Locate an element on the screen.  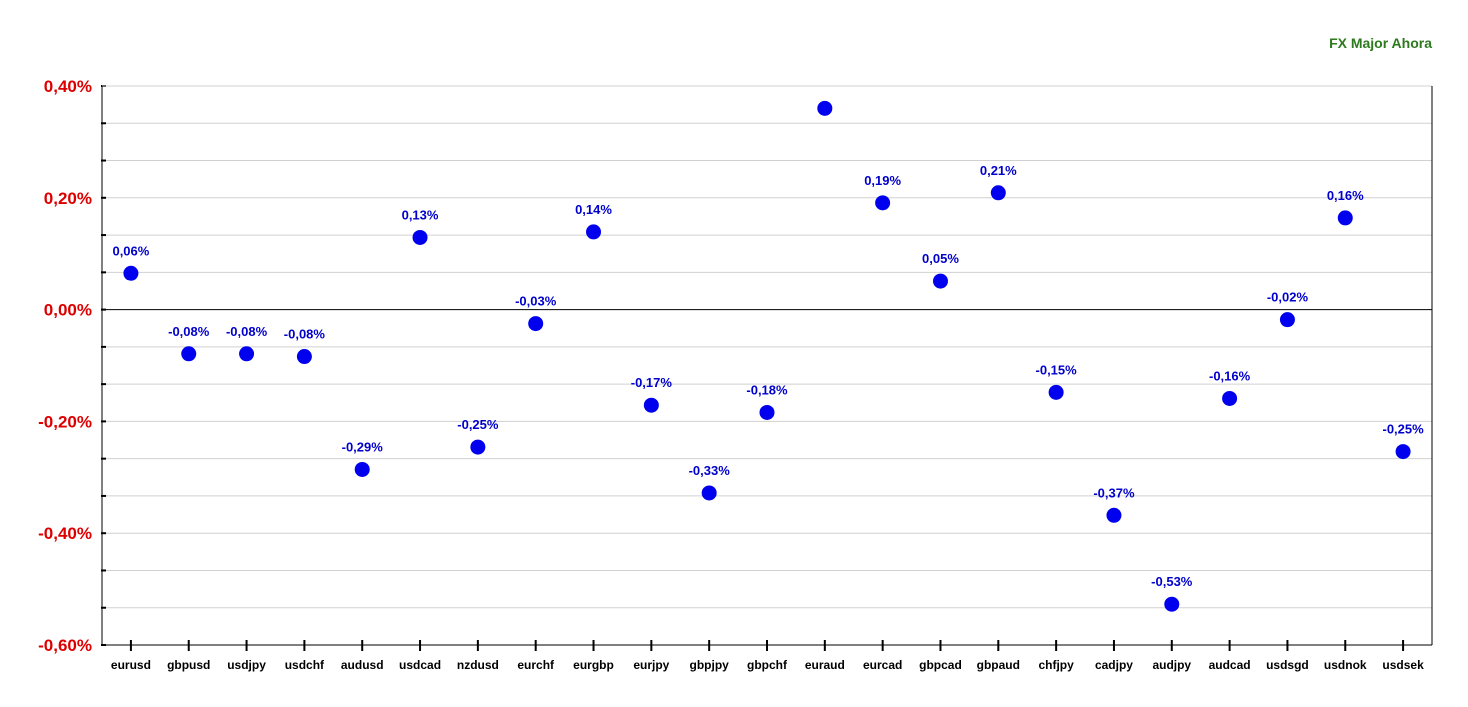
x-tick-label: eurusd is located at coordinates (131, 665).